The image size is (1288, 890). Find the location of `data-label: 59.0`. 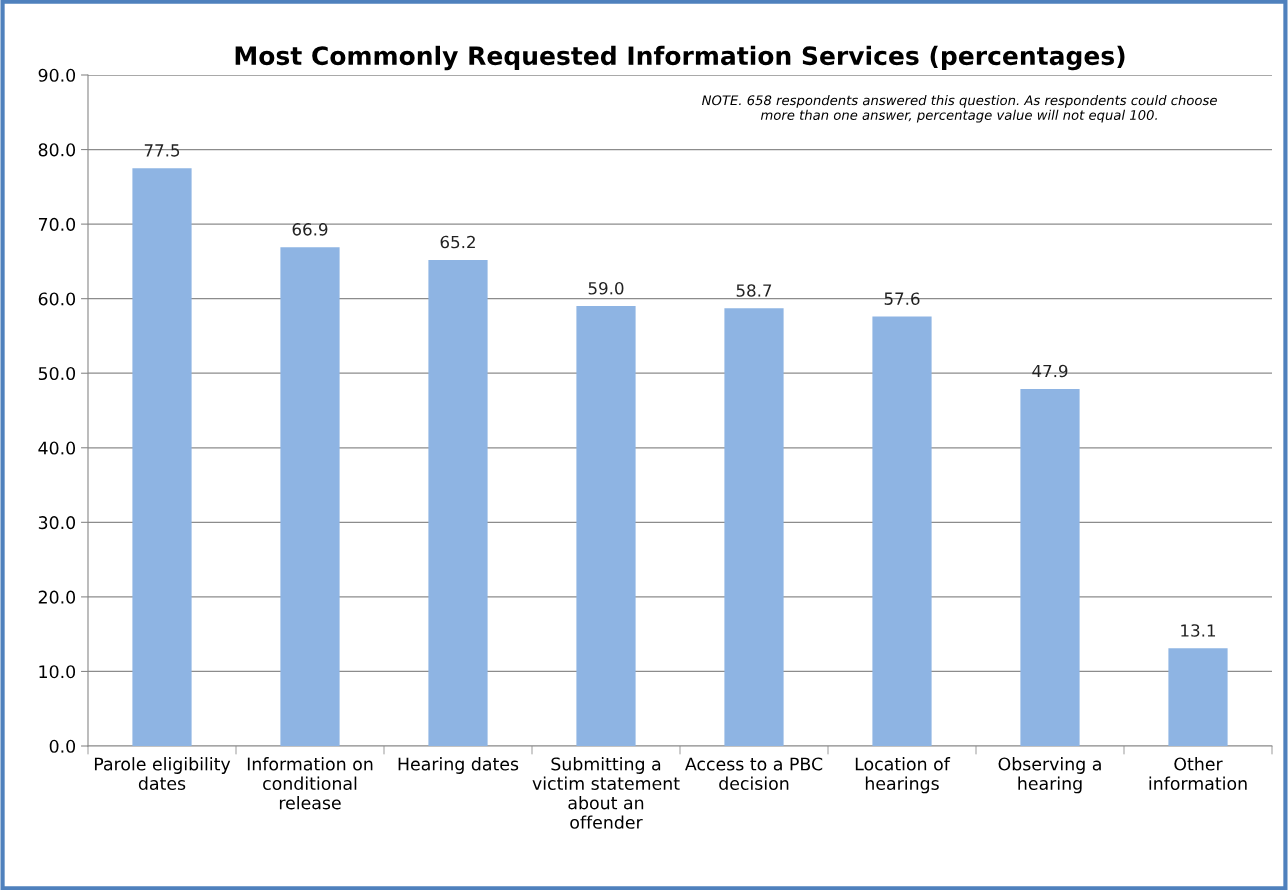

data-label: 59.0 is located at coordinates (606, 288).